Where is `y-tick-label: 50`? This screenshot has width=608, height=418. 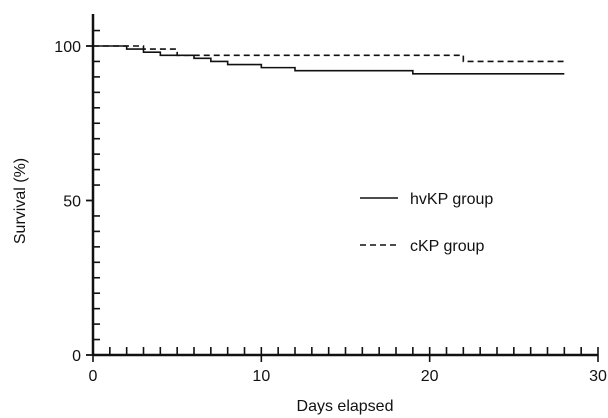 y-tick-label: 50 is located at coordinates (72, 202).